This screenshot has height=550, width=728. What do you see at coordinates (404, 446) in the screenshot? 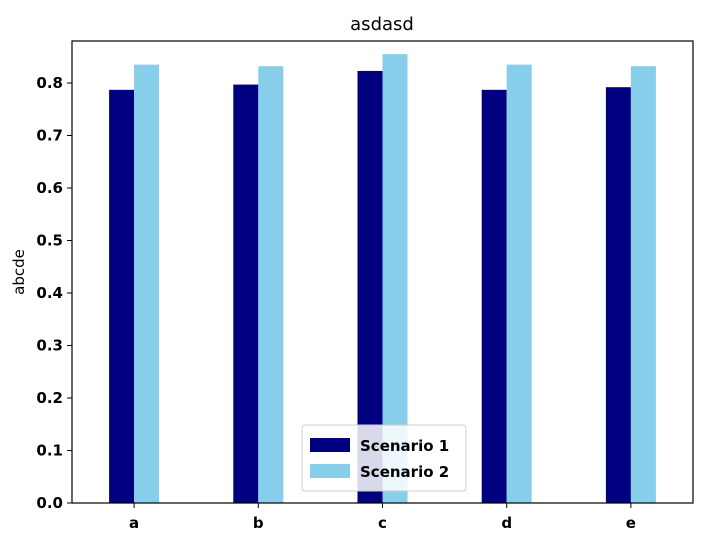
I see `legend-label-1: Scenario 1` at bounding box center [404, 446].